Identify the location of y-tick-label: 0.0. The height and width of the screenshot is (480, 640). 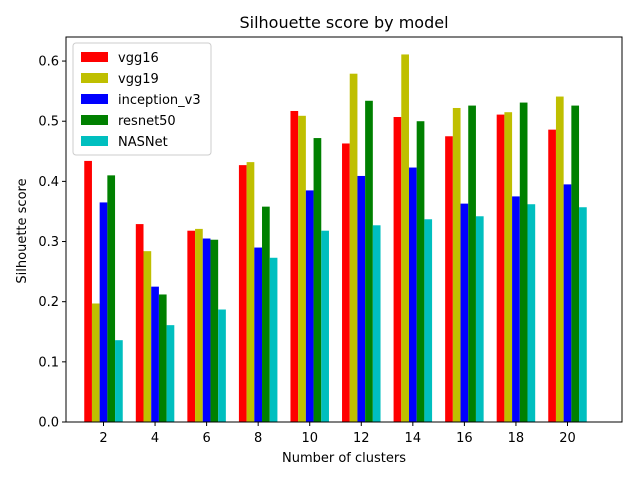
(48, 423).